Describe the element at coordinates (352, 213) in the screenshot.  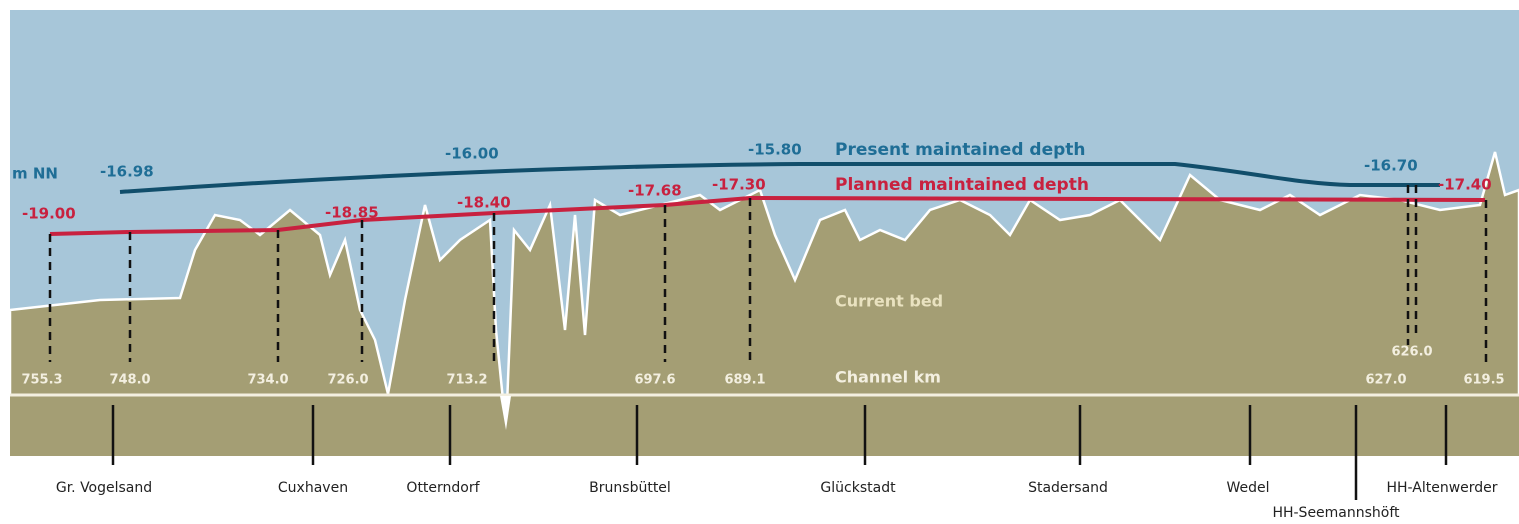
I see `planned-depth: -18.85` at that location.